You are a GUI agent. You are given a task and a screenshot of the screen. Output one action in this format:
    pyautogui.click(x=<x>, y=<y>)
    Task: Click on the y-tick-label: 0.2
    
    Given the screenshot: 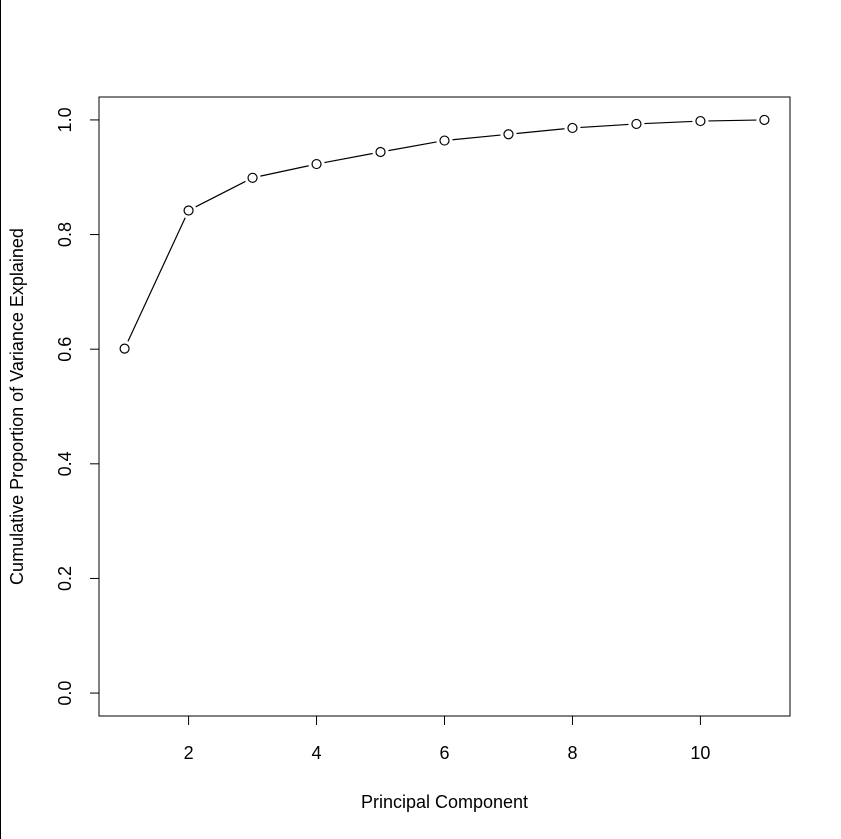 What is the action you would take?
    pyautogui.click(x=65, y=578)
    